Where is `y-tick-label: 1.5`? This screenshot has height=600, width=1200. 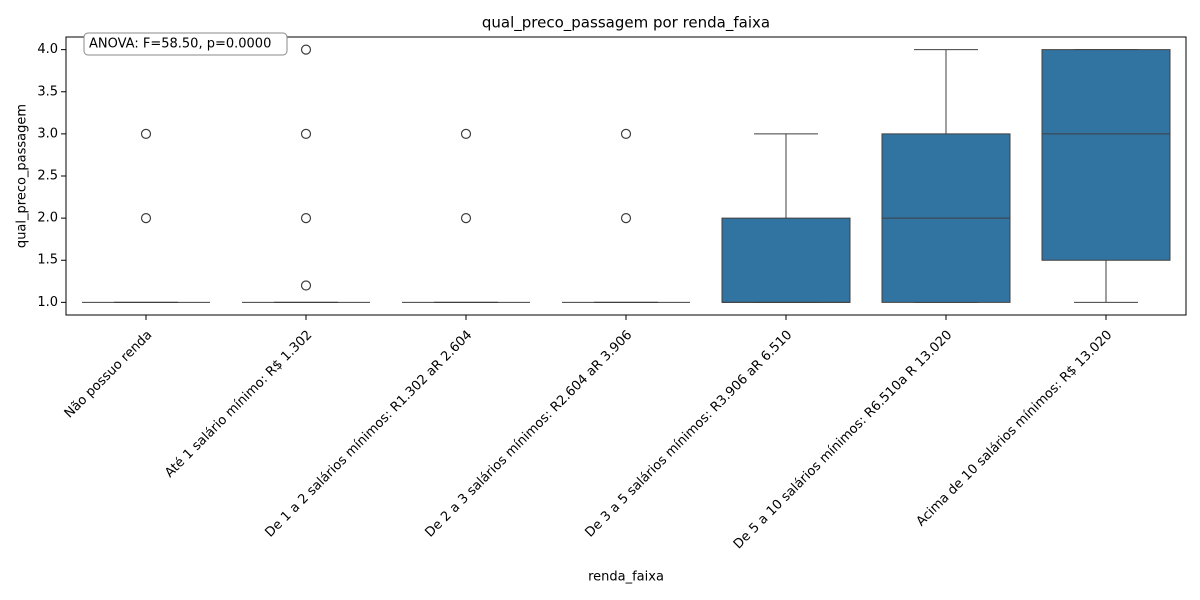 y-tick-label: 1.5 is located at coordinates (47, 260).